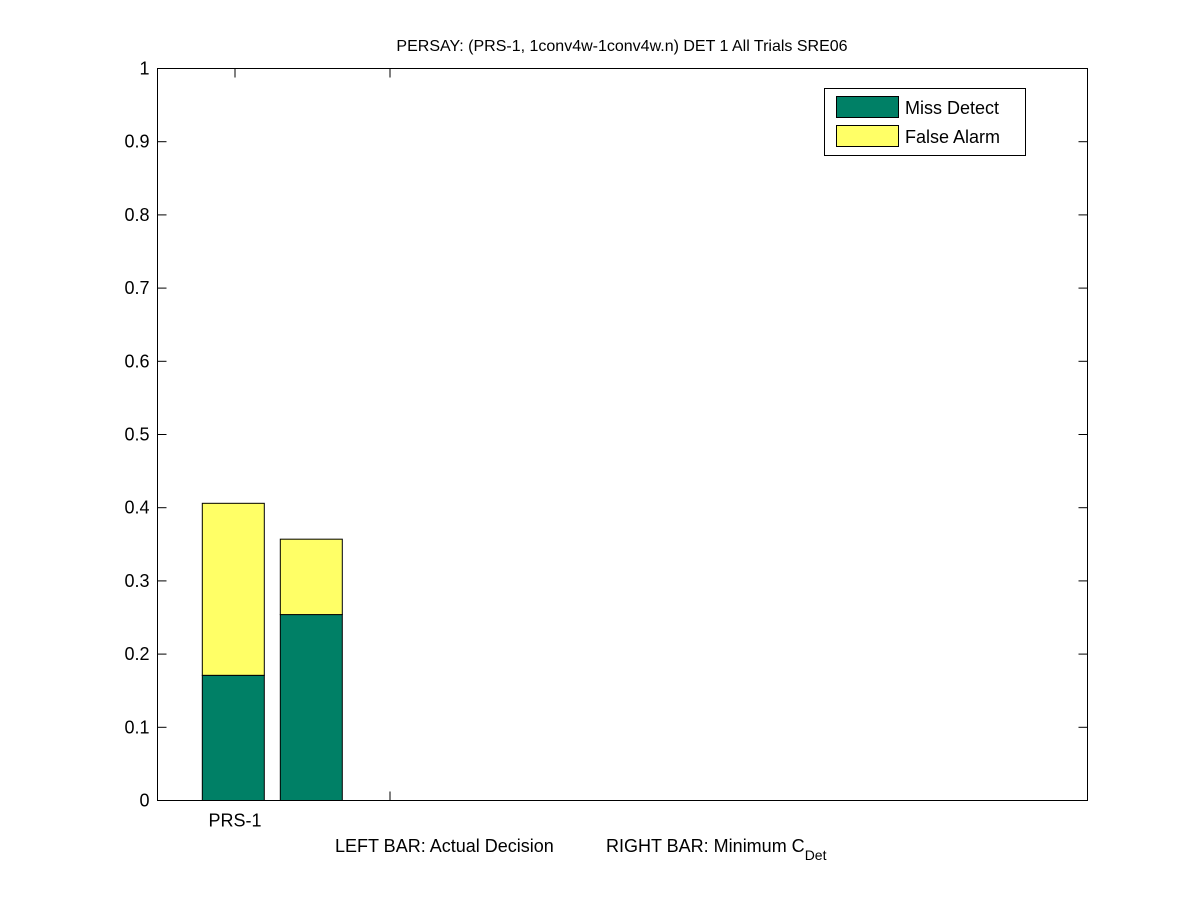 The height and width of the screenshot is (900, 1201). Describe the element at coordinates (136, 581) in the screenshot. I see `y-tick-label: 0.3` at that location.